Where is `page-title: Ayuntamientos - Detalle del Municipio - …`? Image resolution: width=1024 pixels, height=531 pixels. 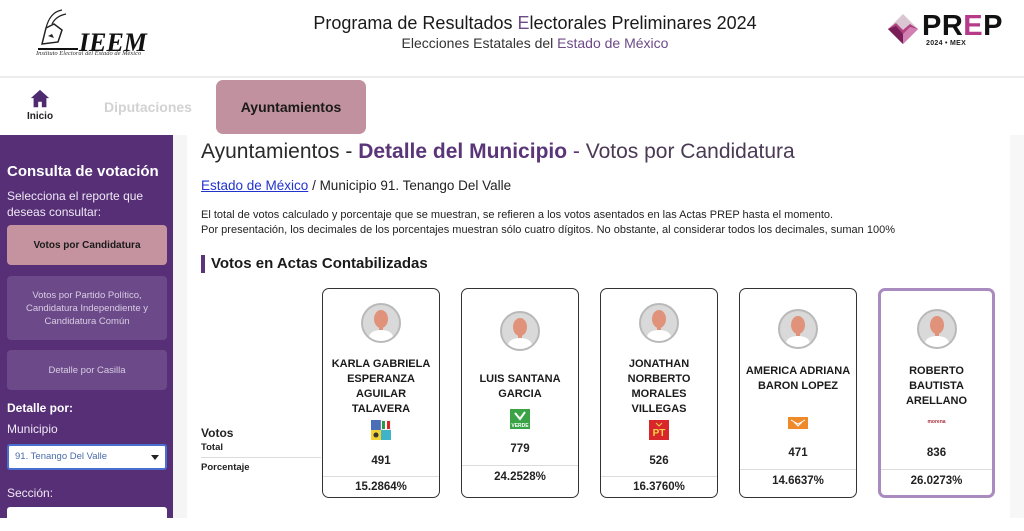
page-title: Ayuntamientos - Detalle del Municipio - … is located at coordinates (498, 151).